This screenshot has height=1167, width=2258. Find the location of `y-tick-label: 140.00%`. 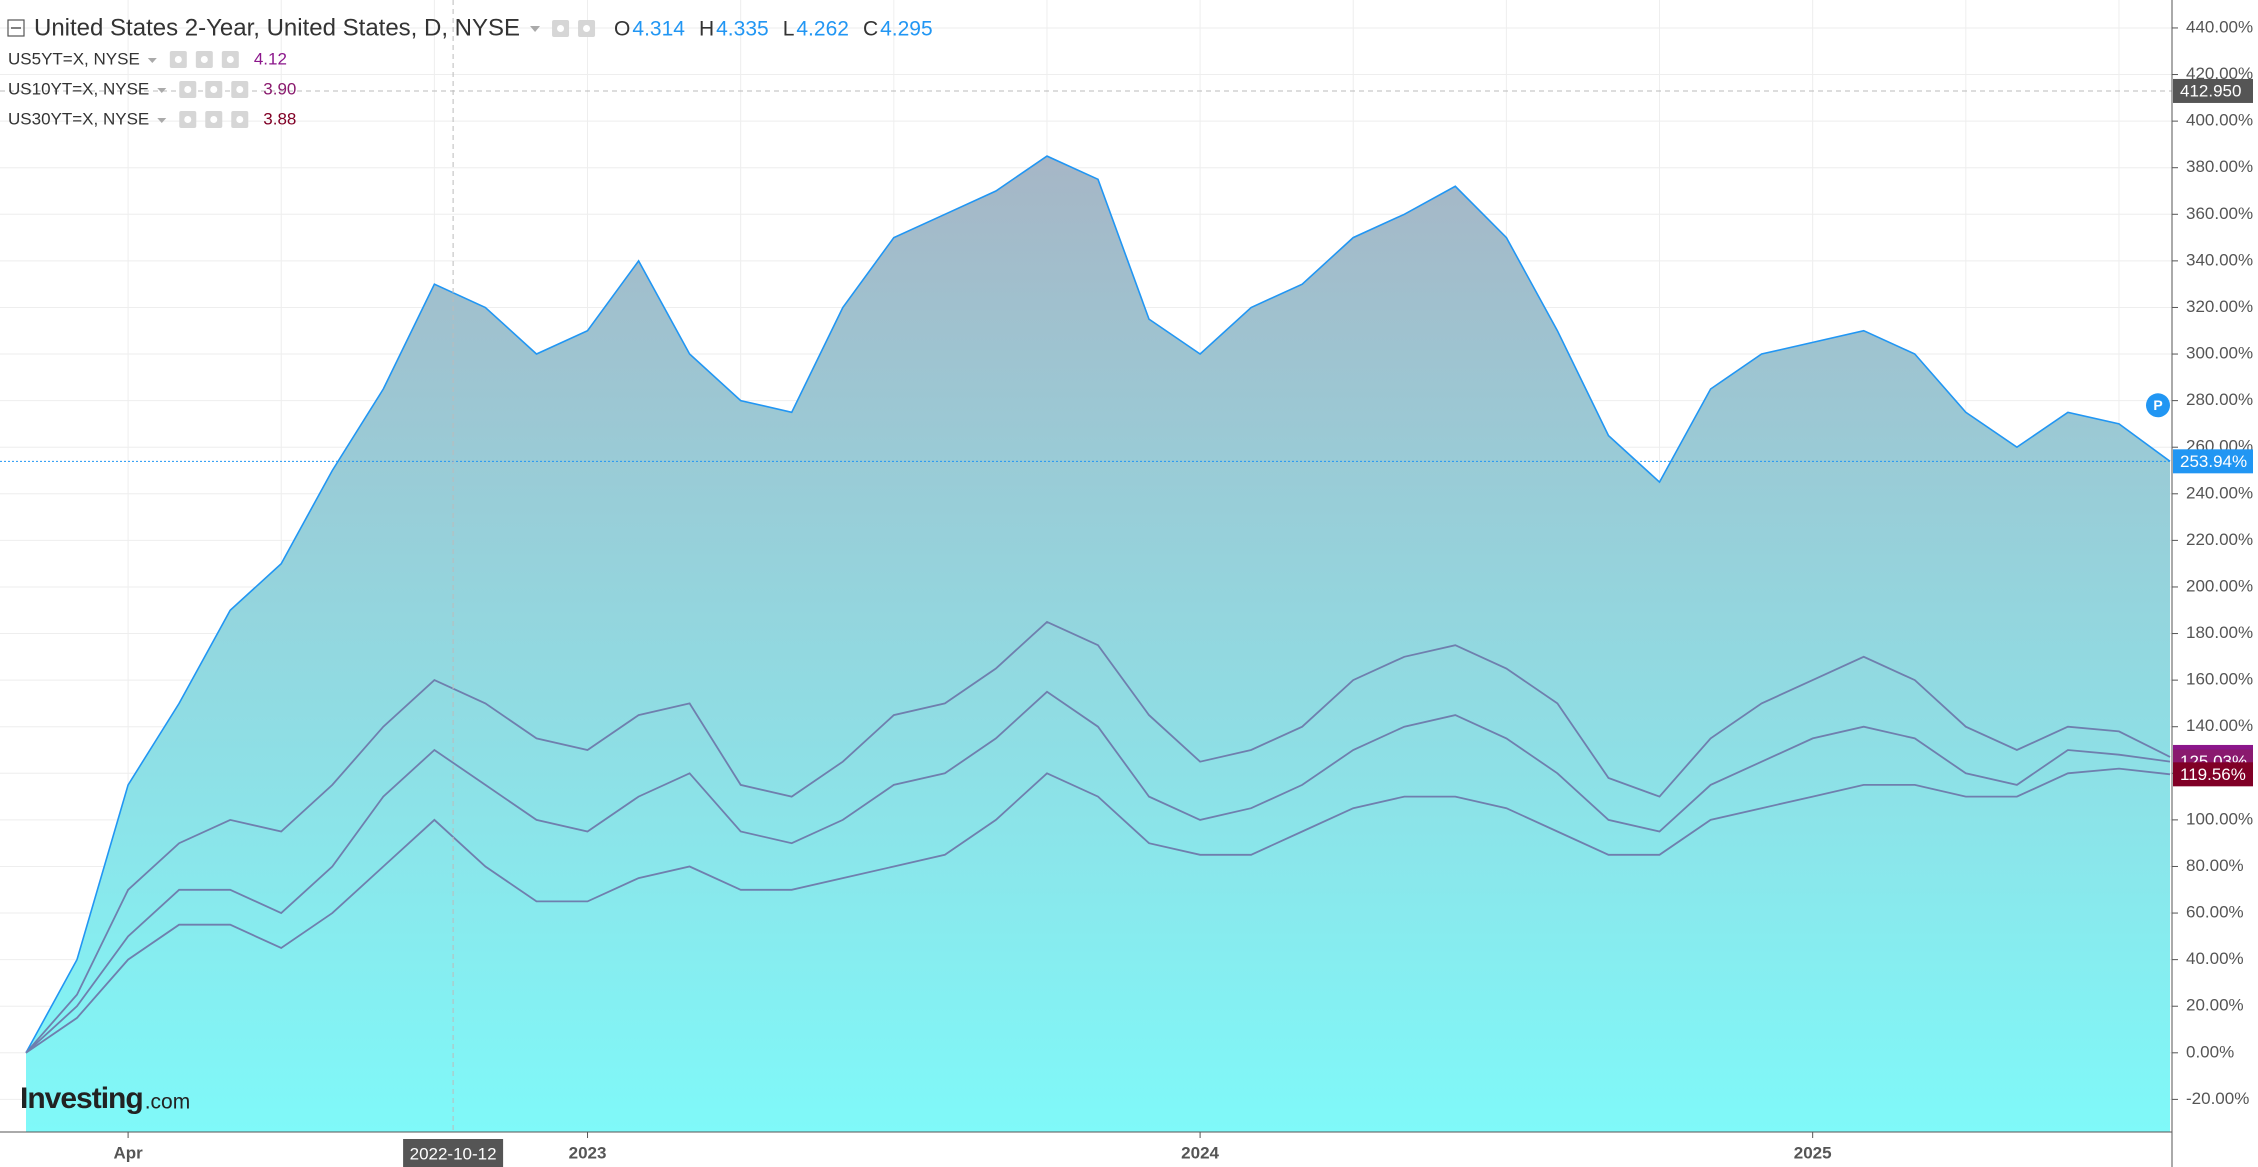

y-tick-label: 140.00% is located at coordinates (2219, 725).